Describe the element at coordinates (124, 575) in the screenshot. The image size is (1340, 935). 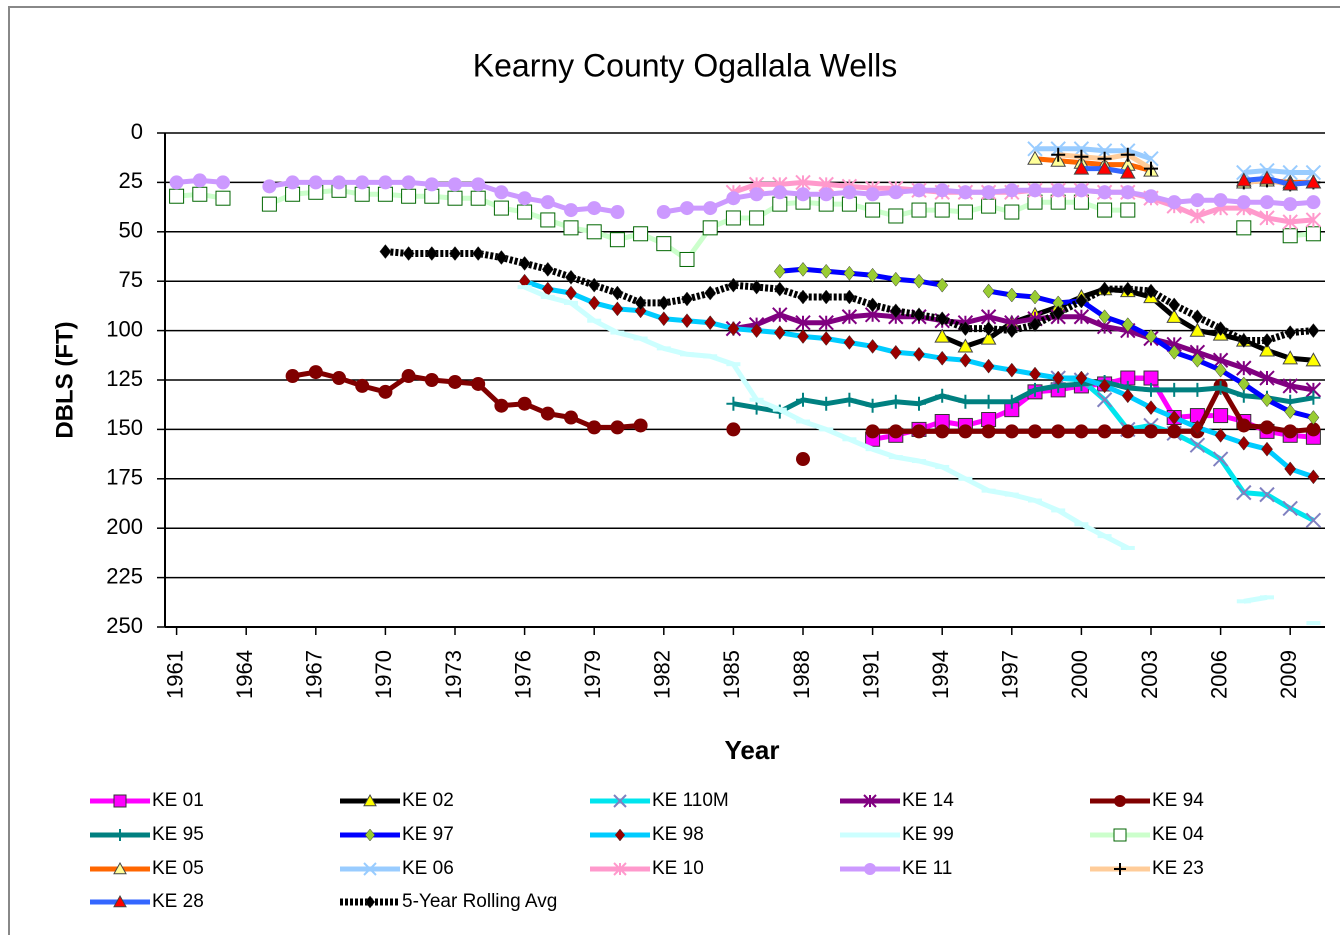
I see `y-tick-label: 225` at that location.